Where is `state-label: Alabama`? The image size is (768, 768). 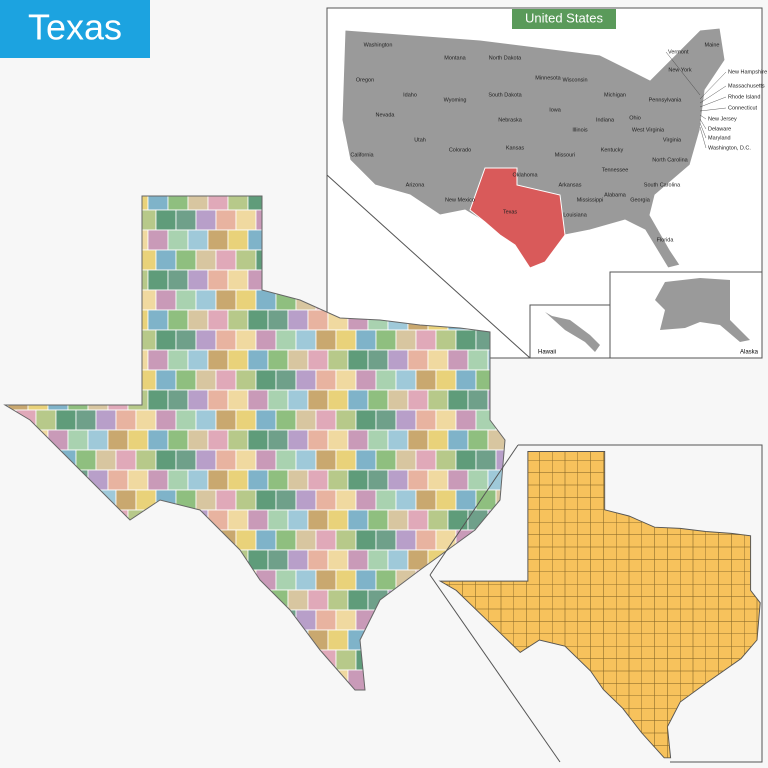 state-label: Alabama is located at coordinates (615, 195).